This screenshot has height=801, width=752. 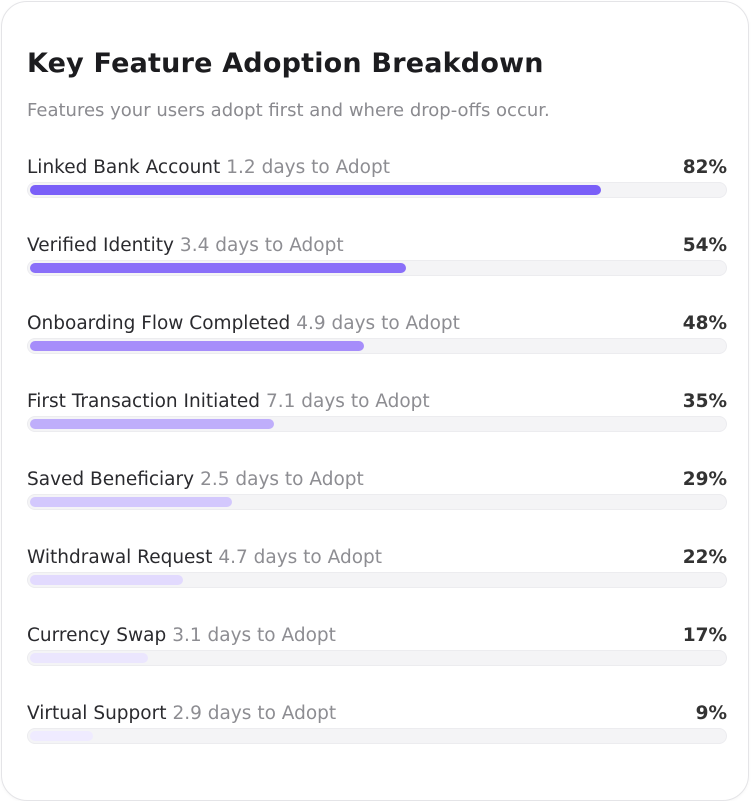 What do you see at coordinates (377, 713) in the screenshot?
I see `feature-label-line: Virtual Support 2.9 days to Adopt` at bounding box center [377, 713].